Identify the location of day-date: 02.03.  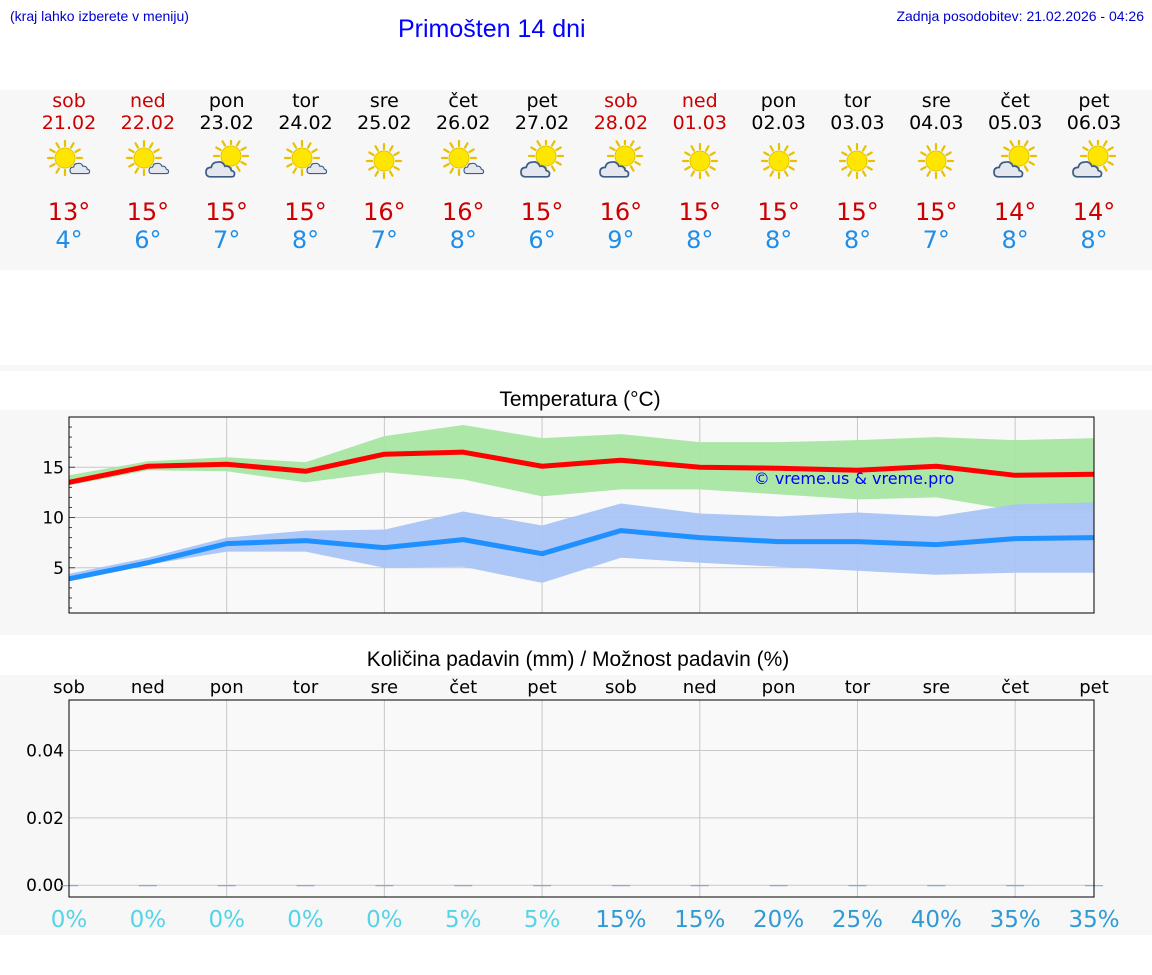
(778, 123).